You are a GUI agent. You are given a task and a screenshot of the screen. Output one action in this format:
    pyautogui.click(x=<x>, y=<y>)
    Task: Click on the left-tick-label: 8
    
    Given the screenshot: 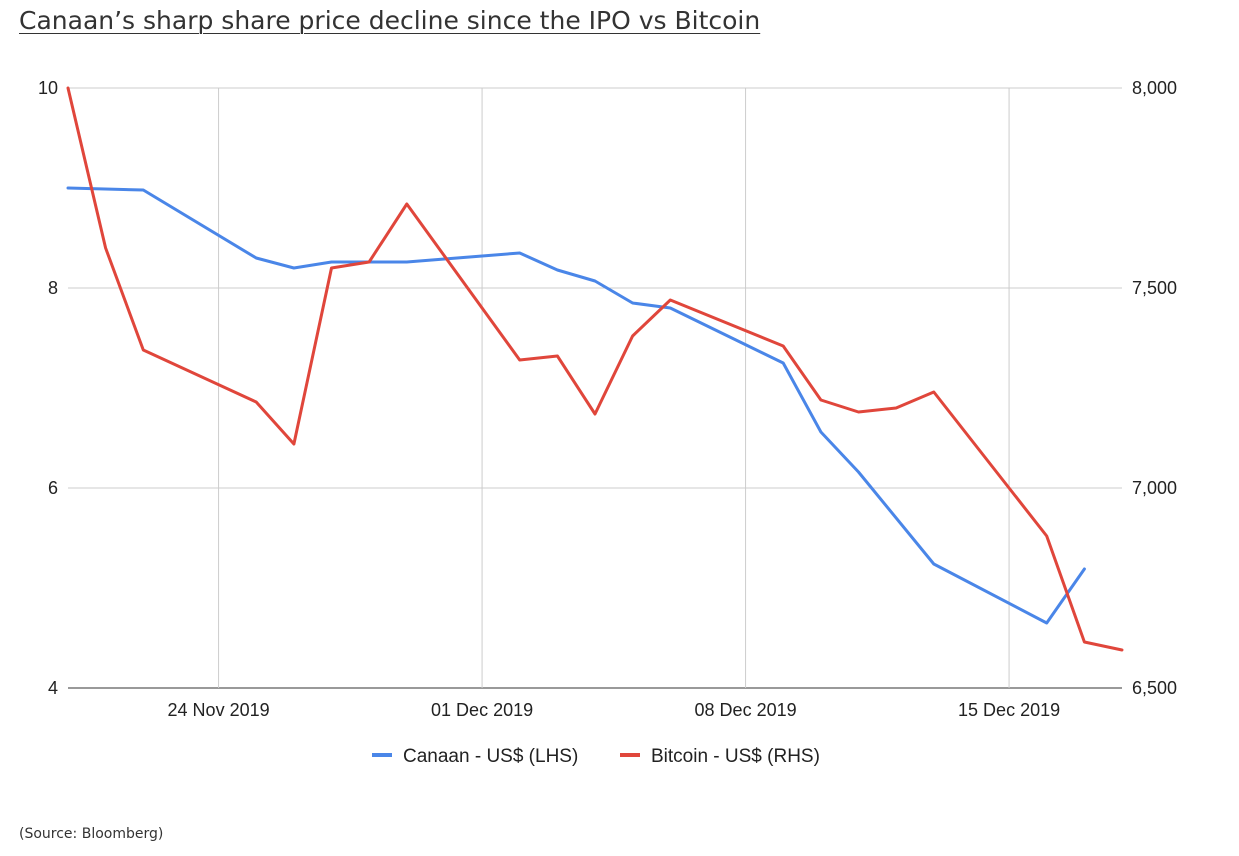 What is the action you would take?
    pyautogui.click(x=53, y=288)
    